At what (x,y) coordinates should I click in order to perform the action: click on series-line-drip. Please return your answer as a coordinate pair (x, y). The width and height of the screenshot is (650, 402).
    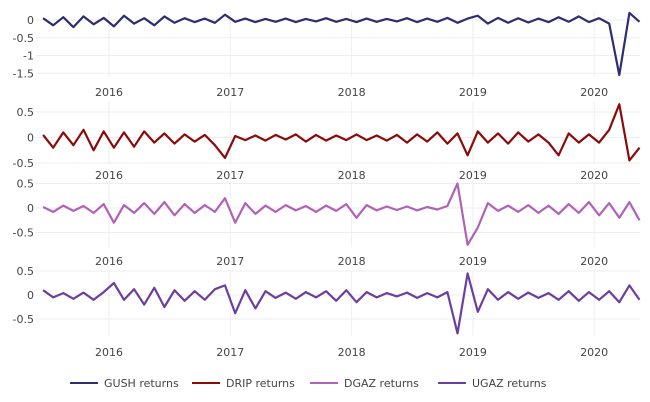
    Looking at the image, I should click on (341, 132).